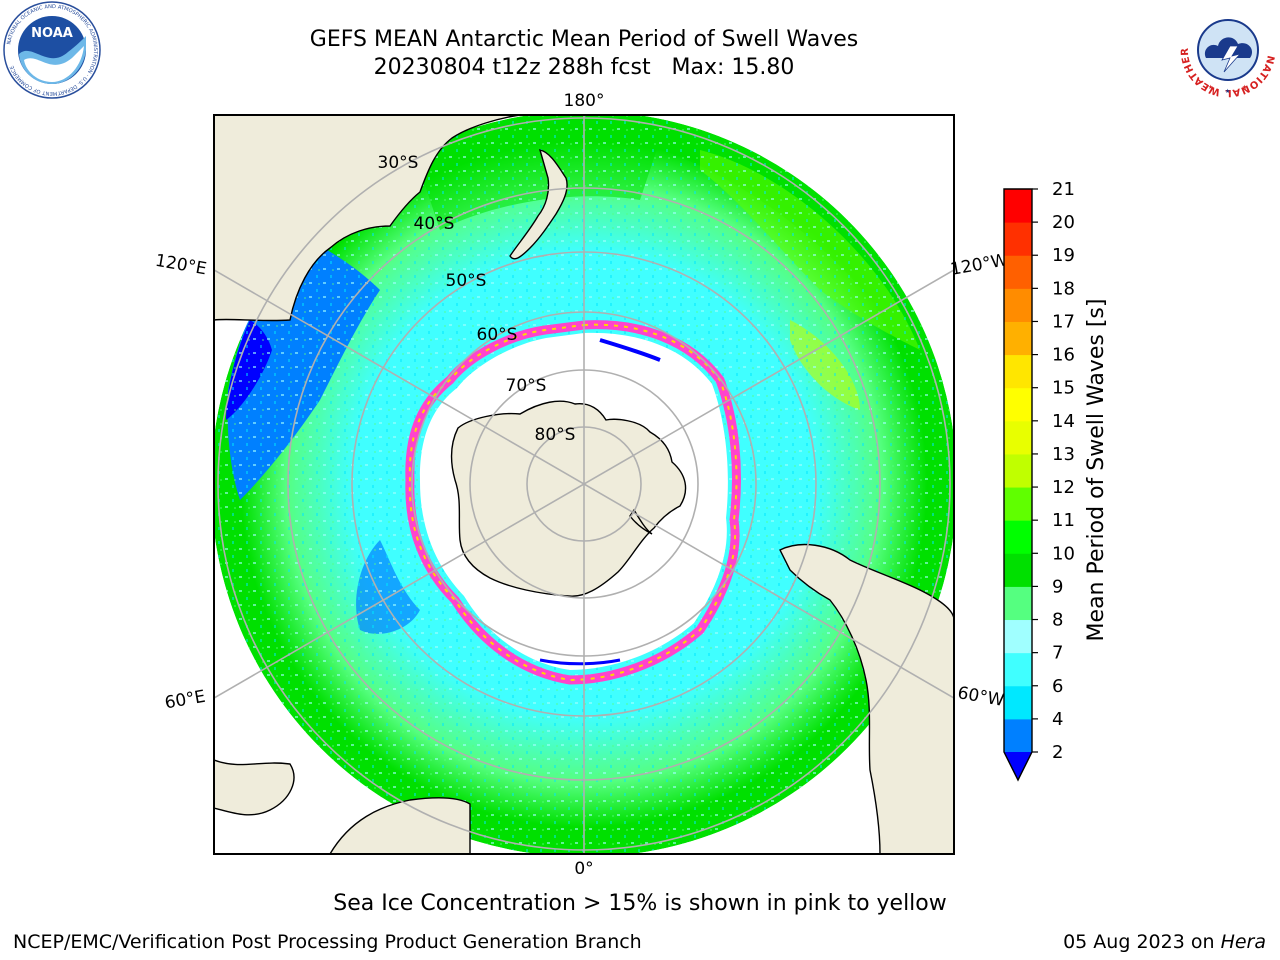 This screenshot has width=1280, height=960. What do you see at coordinates (1063, 222) in the screenshot?
I see `colorbar-tick-label: 20` at bounding box center [1063, 222].